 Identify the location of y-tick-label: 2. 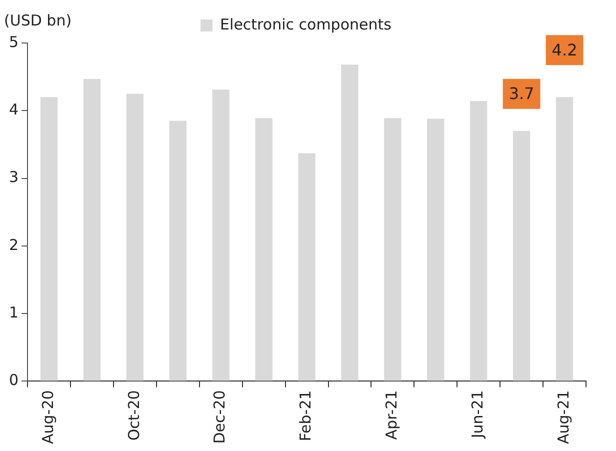
(13, 245).